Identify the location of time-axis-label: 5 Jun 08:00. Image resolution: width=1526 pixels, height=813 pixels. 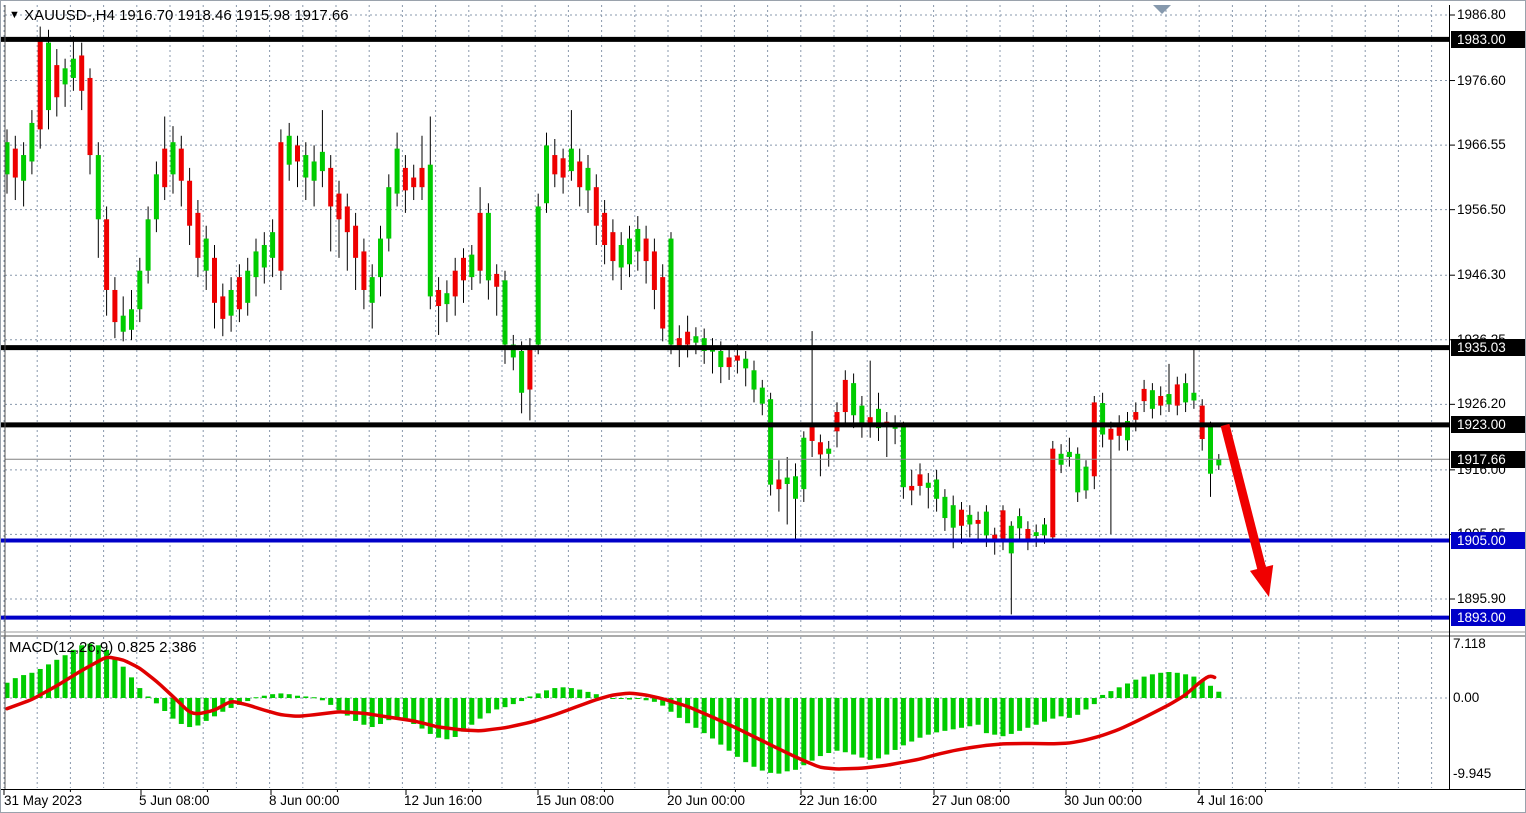
(174, 800).